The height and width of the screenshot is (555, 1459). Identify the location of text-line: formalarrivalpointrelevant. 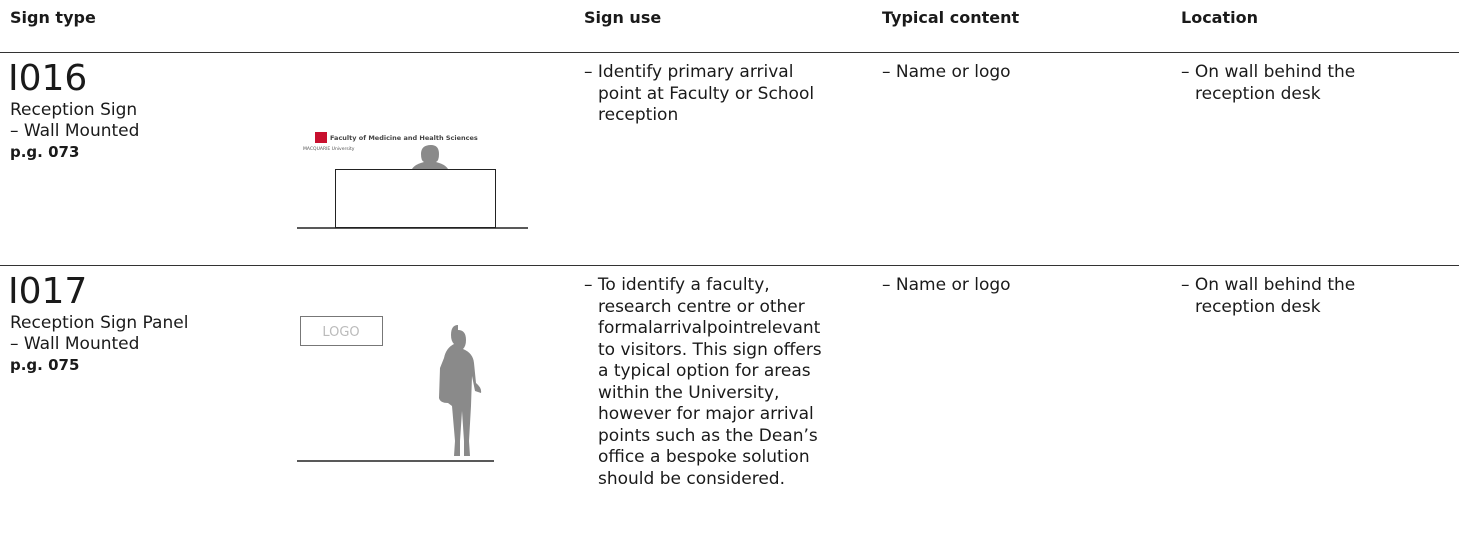
(709, 328).